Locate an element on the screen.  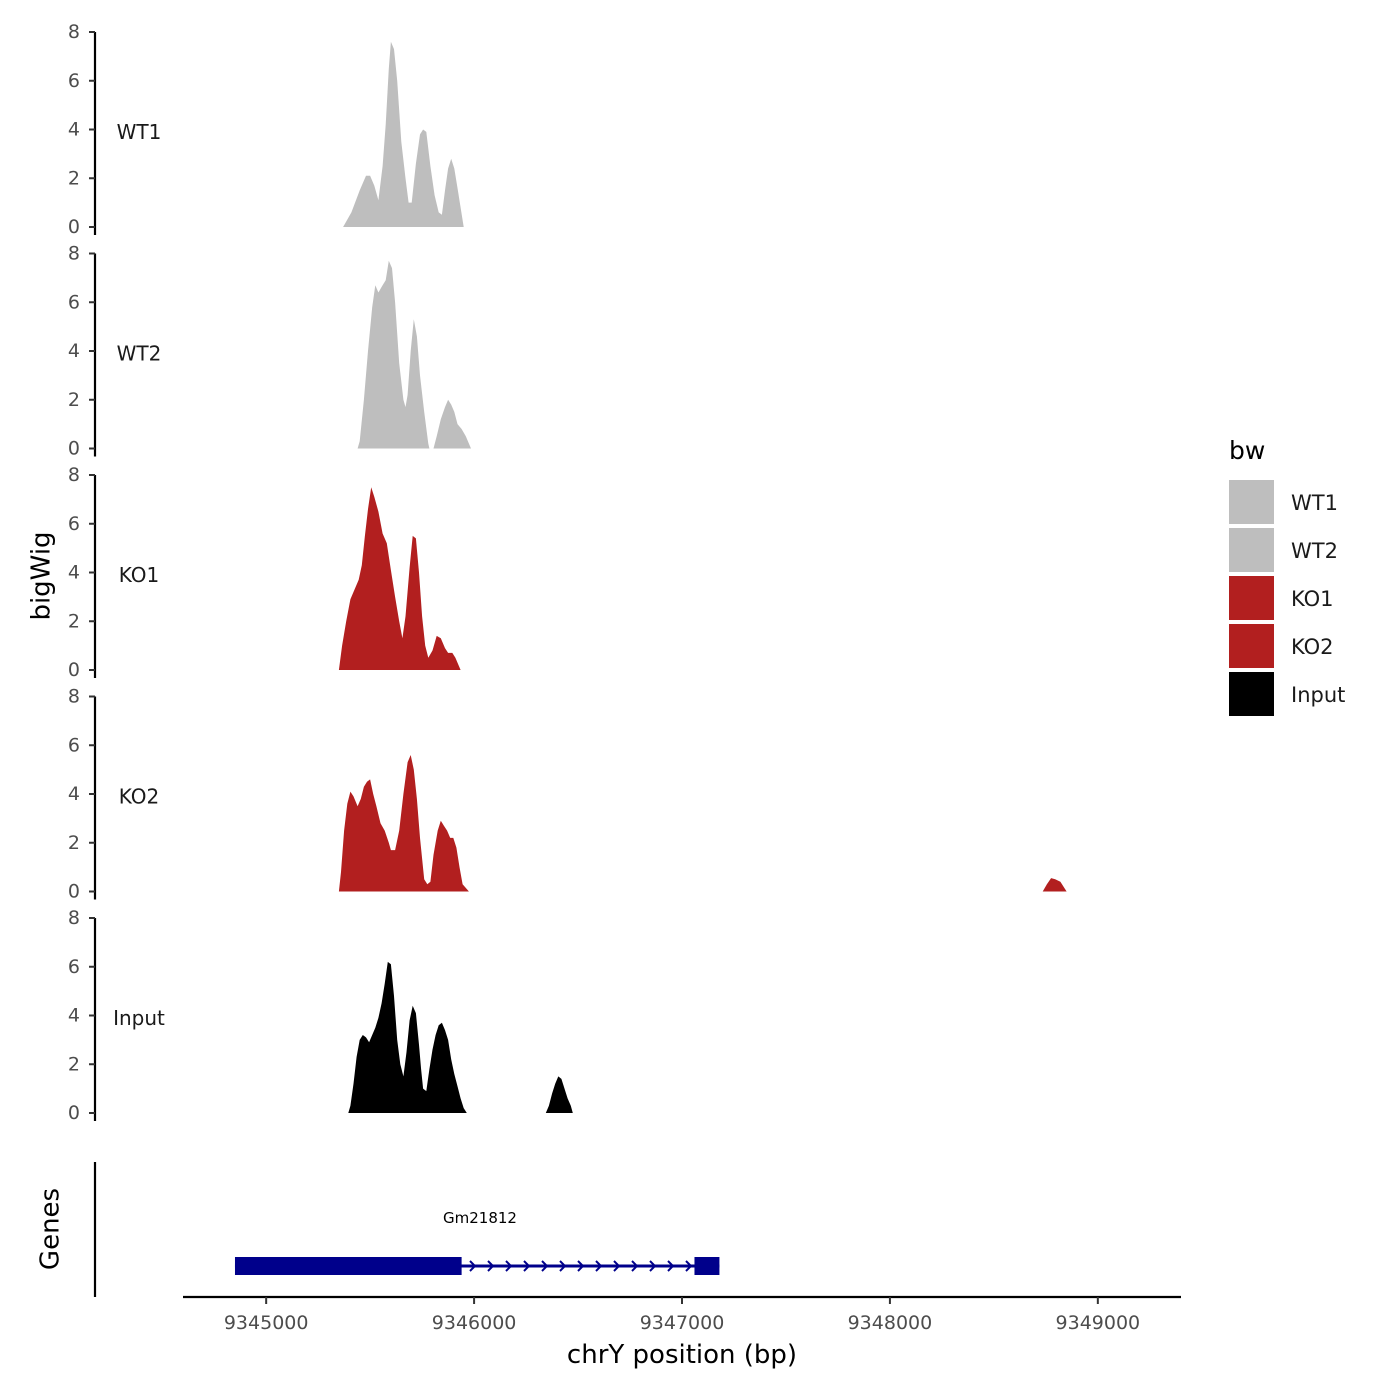
gene-gm21812: Gm21812 is located at coordinates (477, 1242).